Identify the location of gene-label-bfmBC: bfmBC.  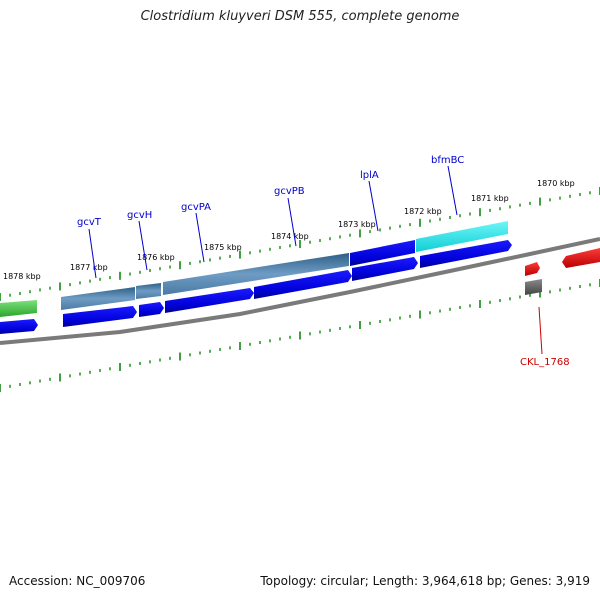
(447, 160).